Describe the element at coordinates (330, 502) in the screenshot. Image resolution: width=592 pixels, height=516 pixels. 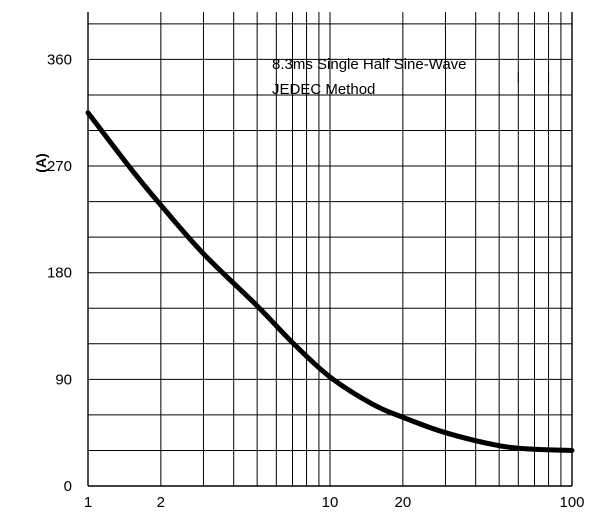
I see `x-tick-label: 10` at that location.